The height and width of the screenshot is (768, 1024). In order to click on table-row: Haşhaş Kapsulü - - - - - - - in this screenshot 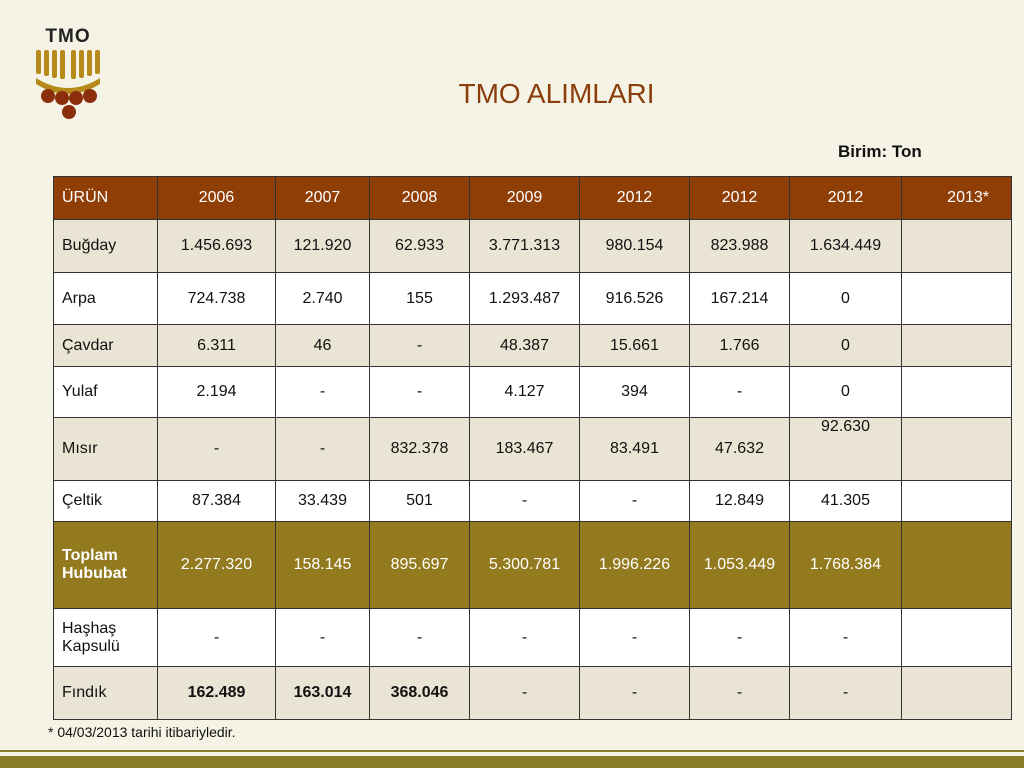, I will do `click(532, 637)`.